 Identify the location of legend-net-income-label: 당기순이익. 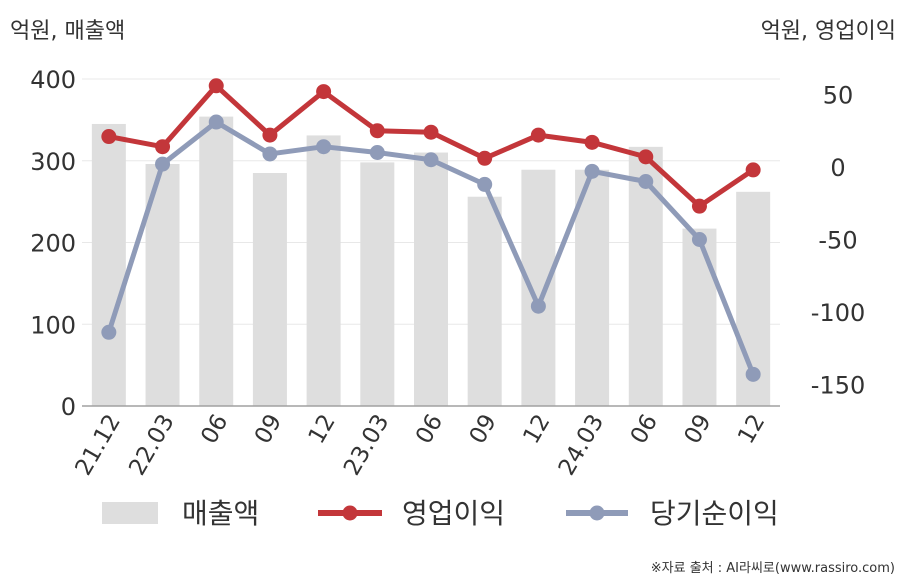
(714, 513).